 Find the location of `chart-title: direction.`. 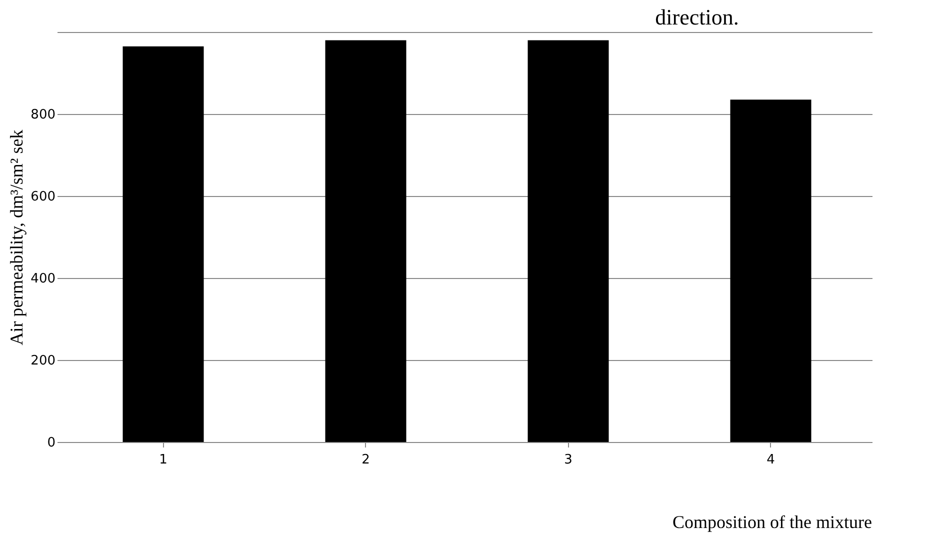

chart-title: direction. is located at coordinates (697, 17).